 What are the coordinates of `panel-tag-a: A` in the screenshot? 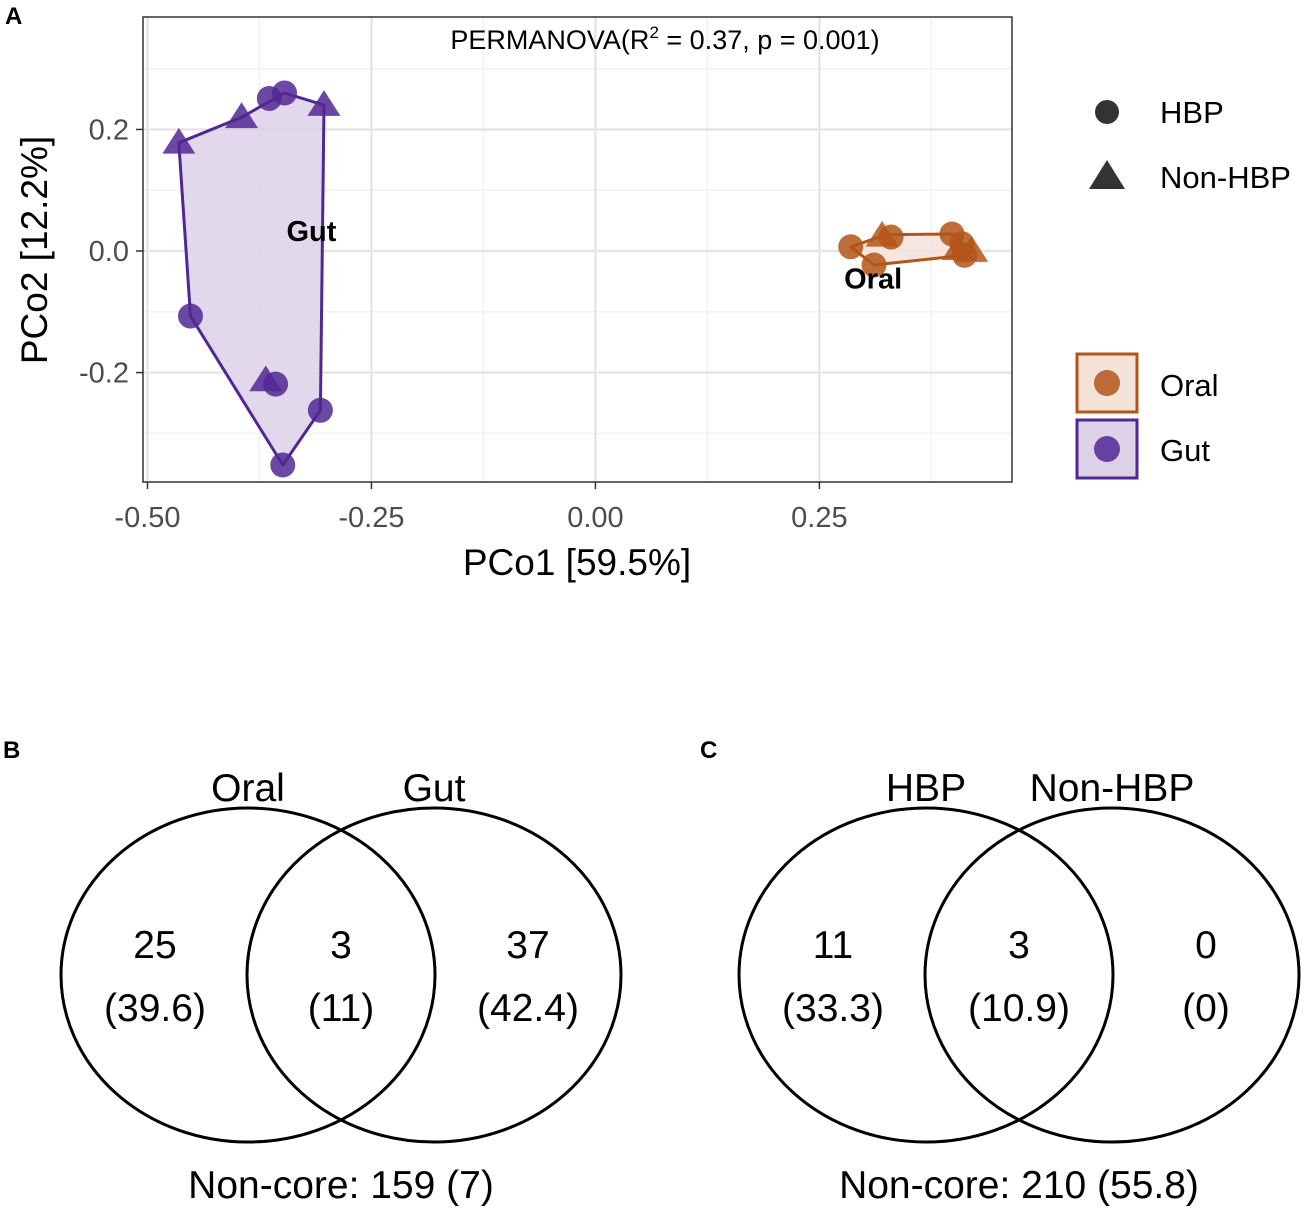 It's located at (13, 16).